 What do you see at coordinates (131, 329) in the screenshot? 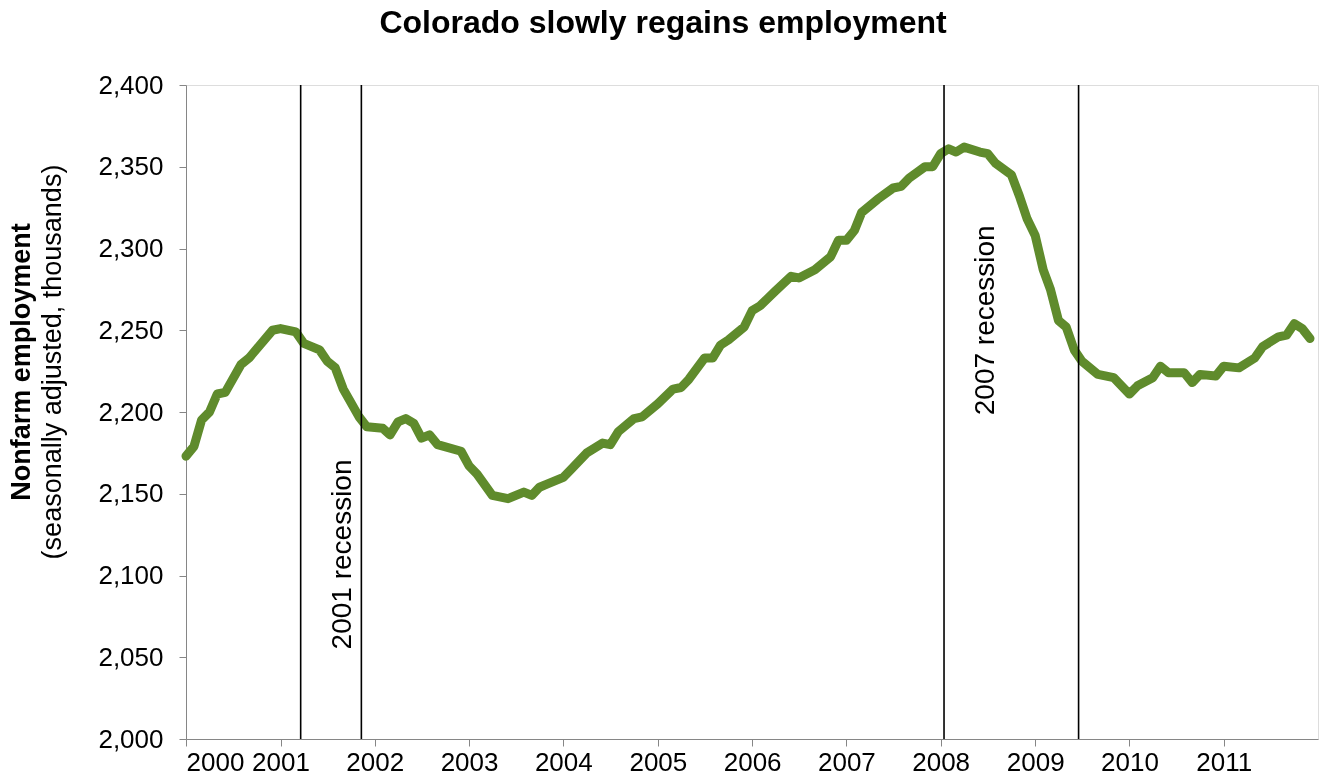
I see `y-tick-label: 2,250` at bounding box center [131, 329].